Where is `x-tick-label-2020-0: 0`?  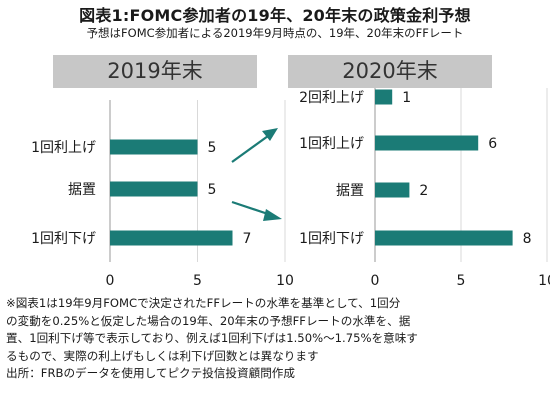 x-tick-label-2020-0: 0 is located at coordinates (375, 281).